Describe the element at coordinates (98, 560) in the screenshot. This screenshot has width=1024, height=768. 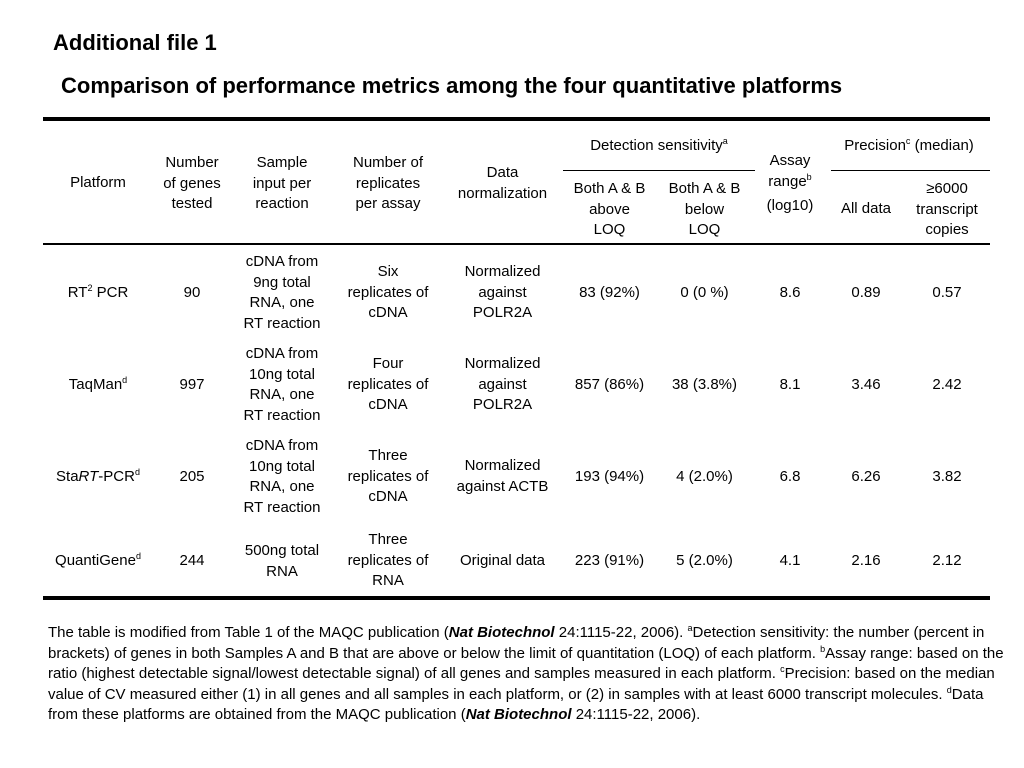
I see `table-row-platform: QuantiGened` at that location.